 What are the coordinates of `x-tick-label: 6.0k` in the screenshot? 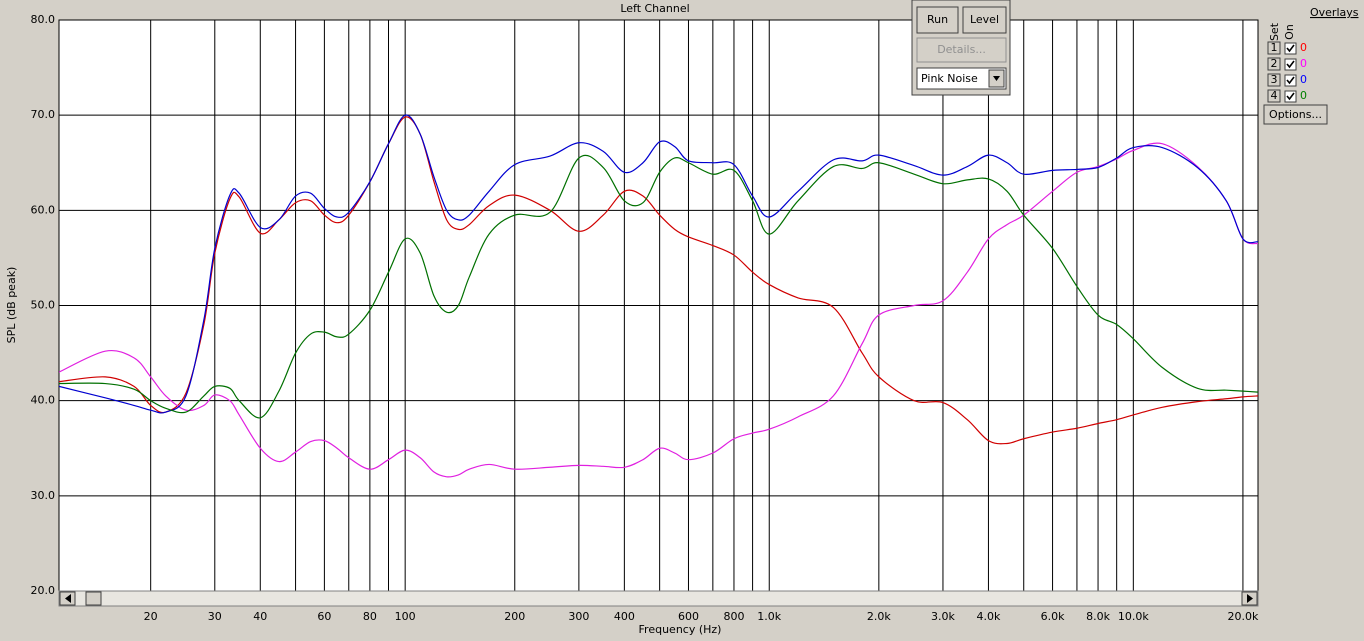 It's located at (1053, 616).